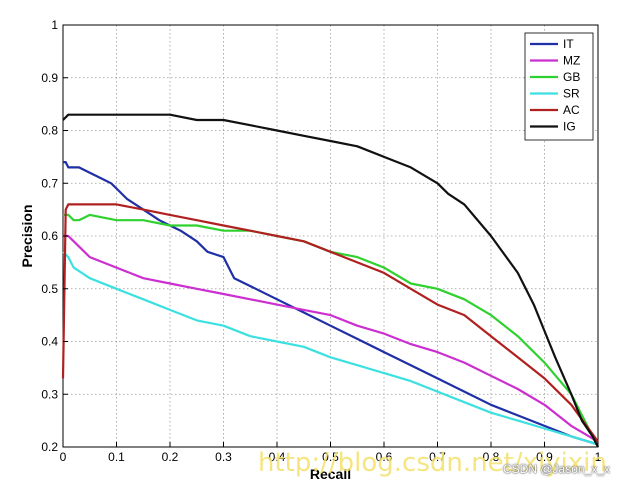  I want to click on x-tick-label-1: 0.1, so click(116, 457).